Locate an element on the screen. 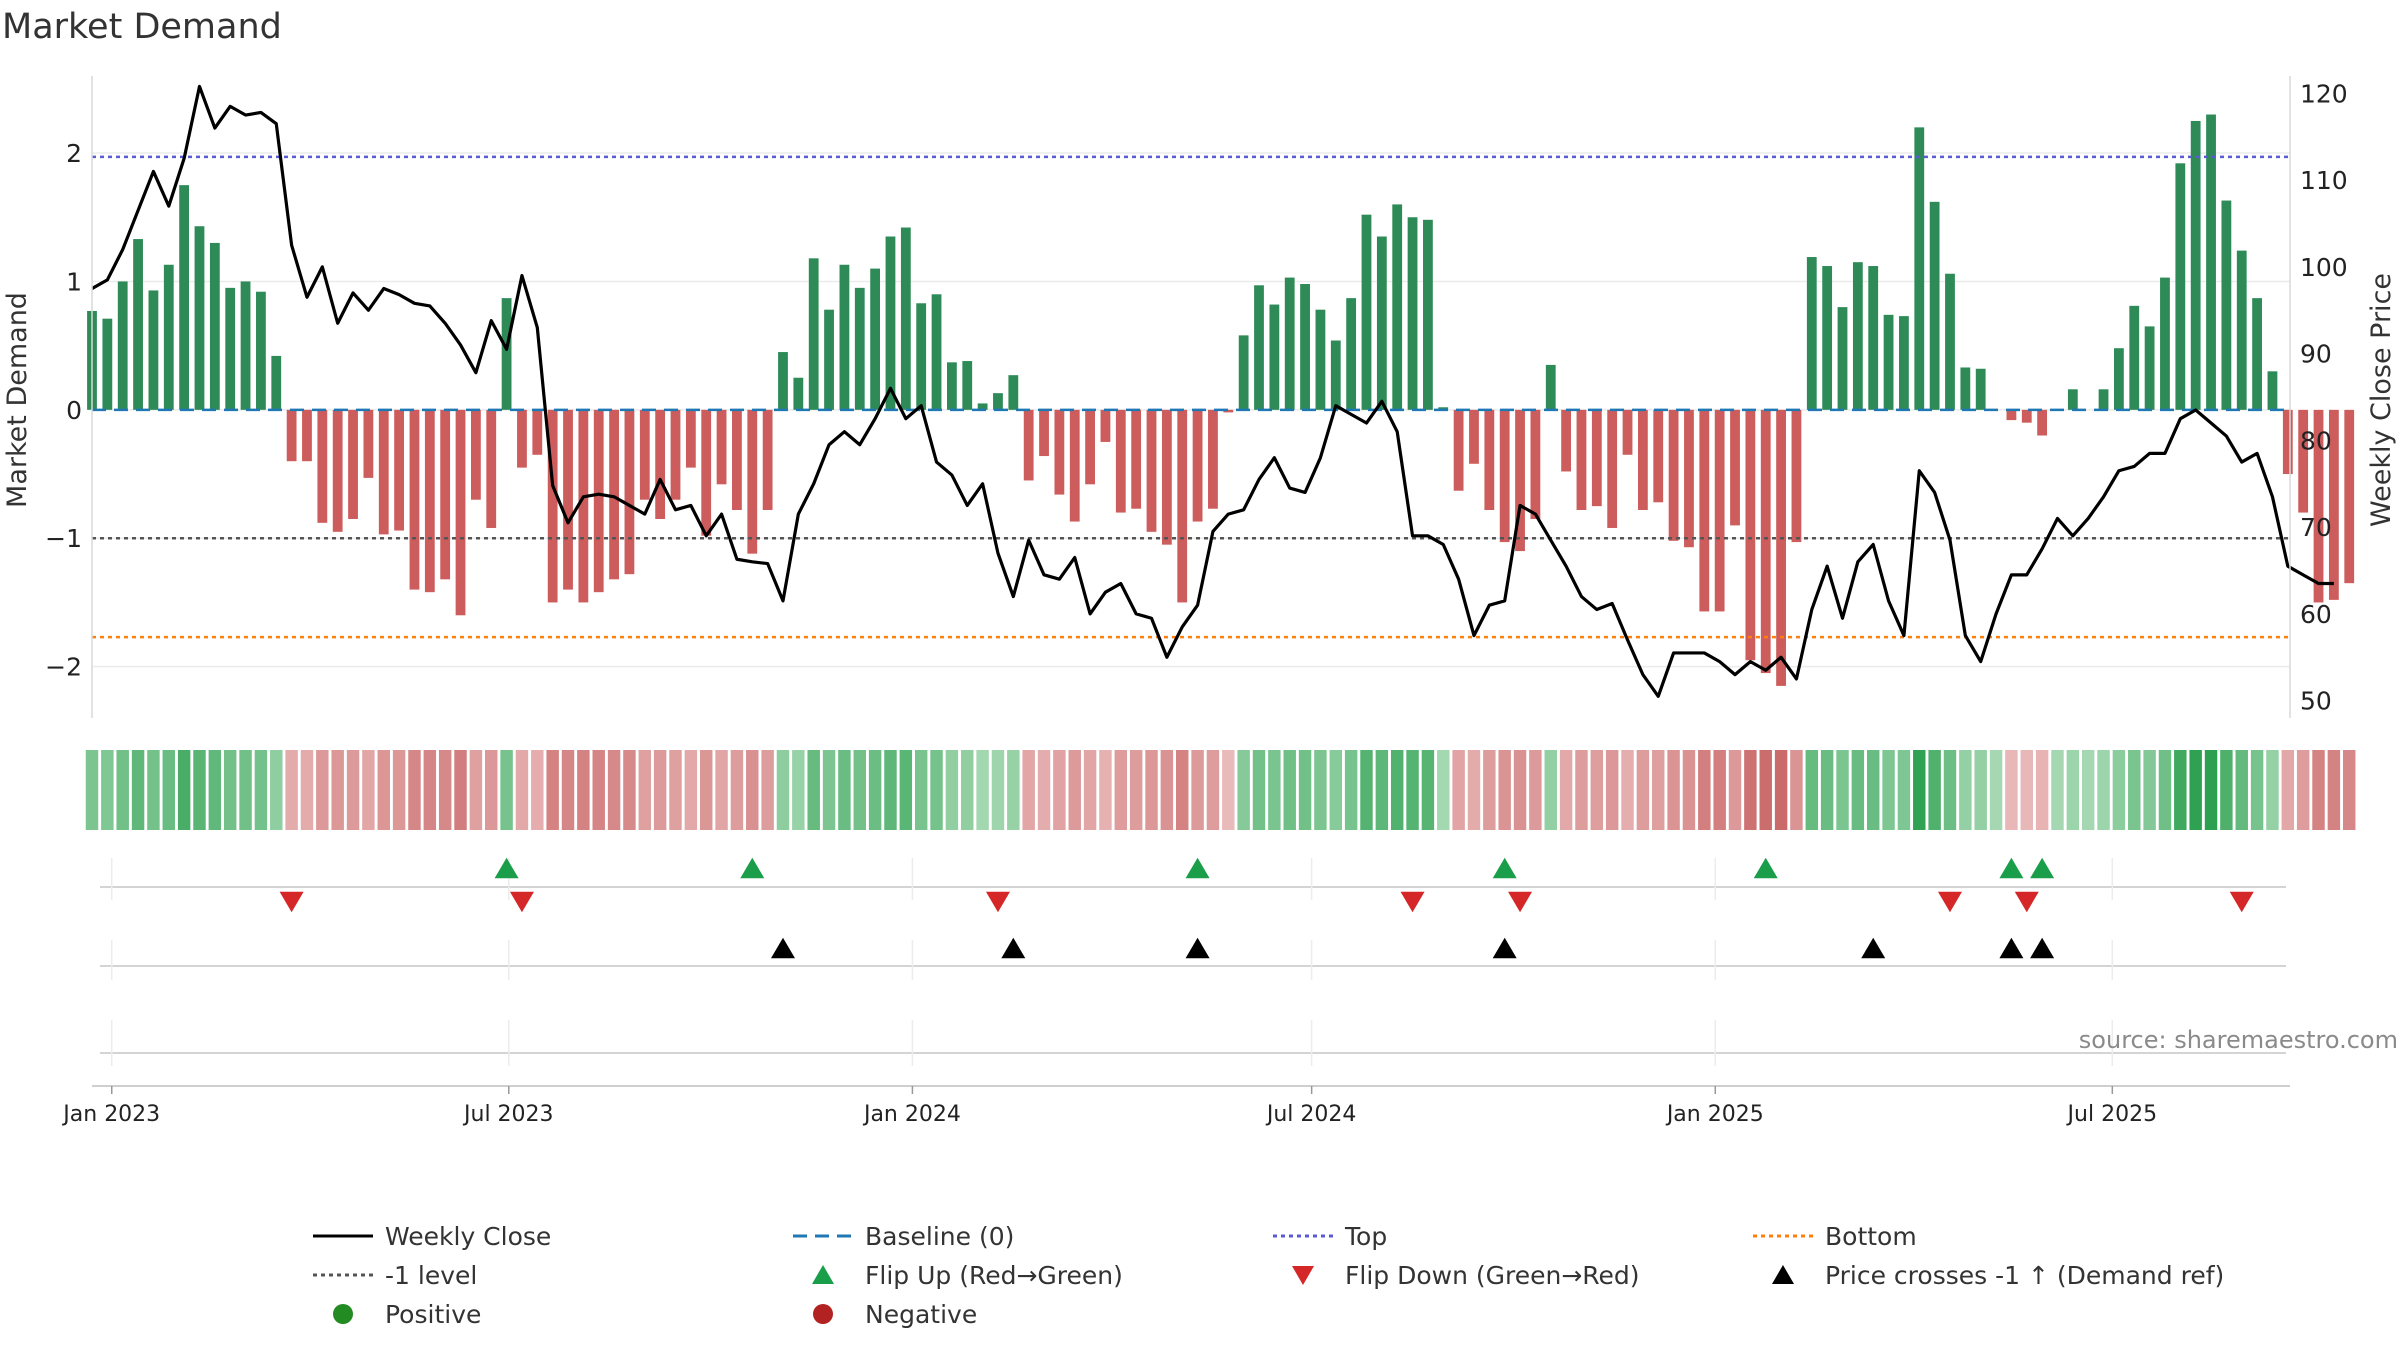 This screenshot has height=1350, width=2400. legend-item: Top is located at coordinates (1330, 1236).